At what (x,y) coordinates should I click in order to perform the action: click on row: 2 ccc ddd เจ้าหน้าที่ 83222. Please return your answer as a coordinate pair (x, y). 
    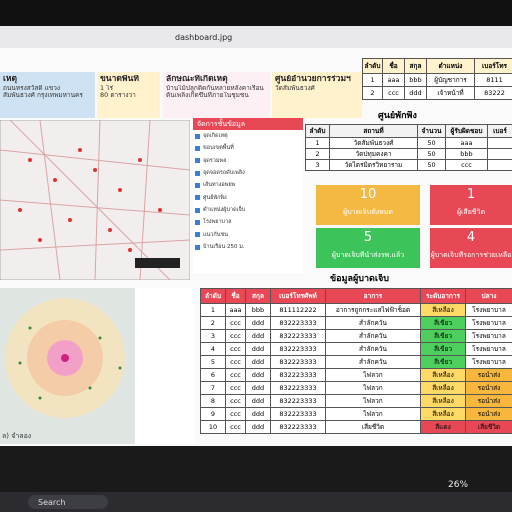
    Looking at the image, I should click on (437, 93).